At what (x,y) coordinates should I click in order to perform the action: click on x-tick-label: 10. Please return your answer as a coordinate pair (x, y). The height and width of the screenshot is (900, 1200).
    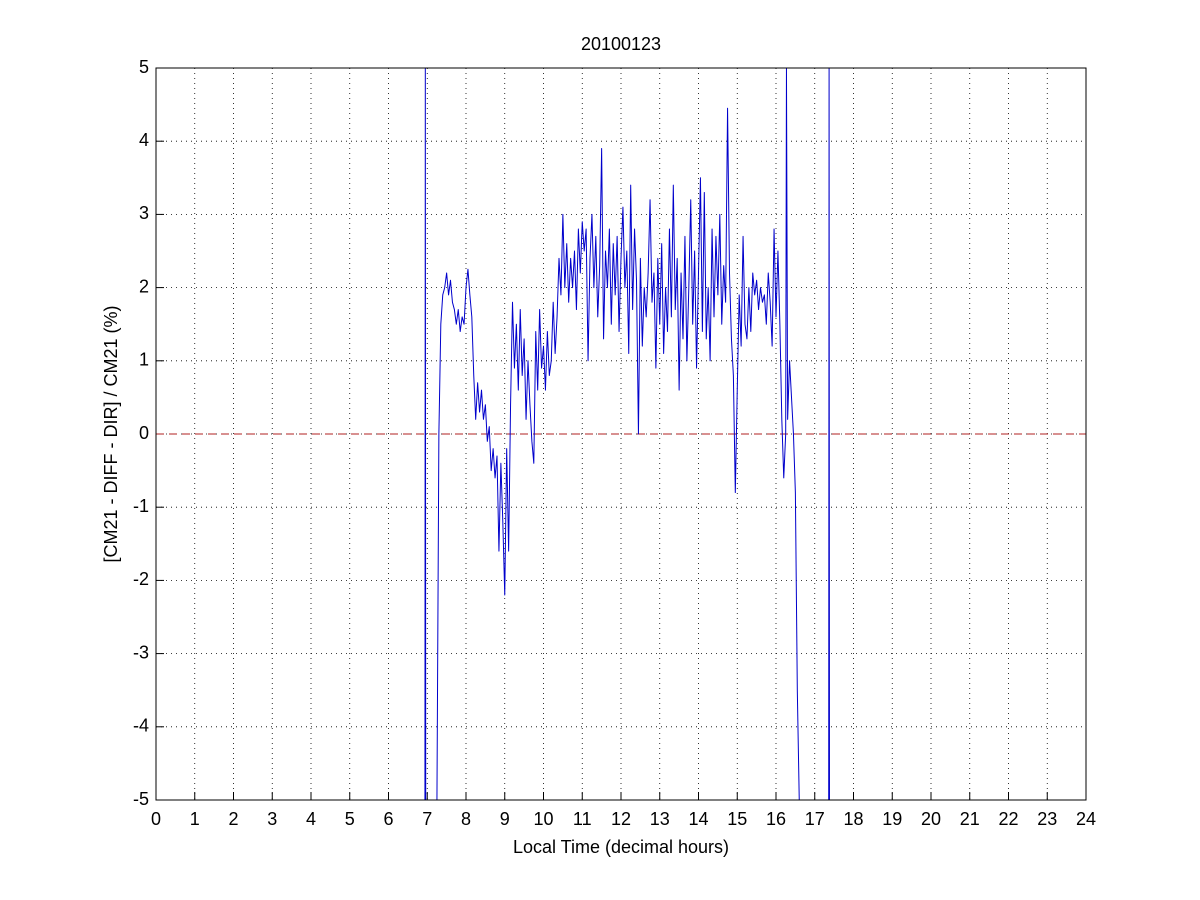
    Looking at the image, I should click on (543, 819).